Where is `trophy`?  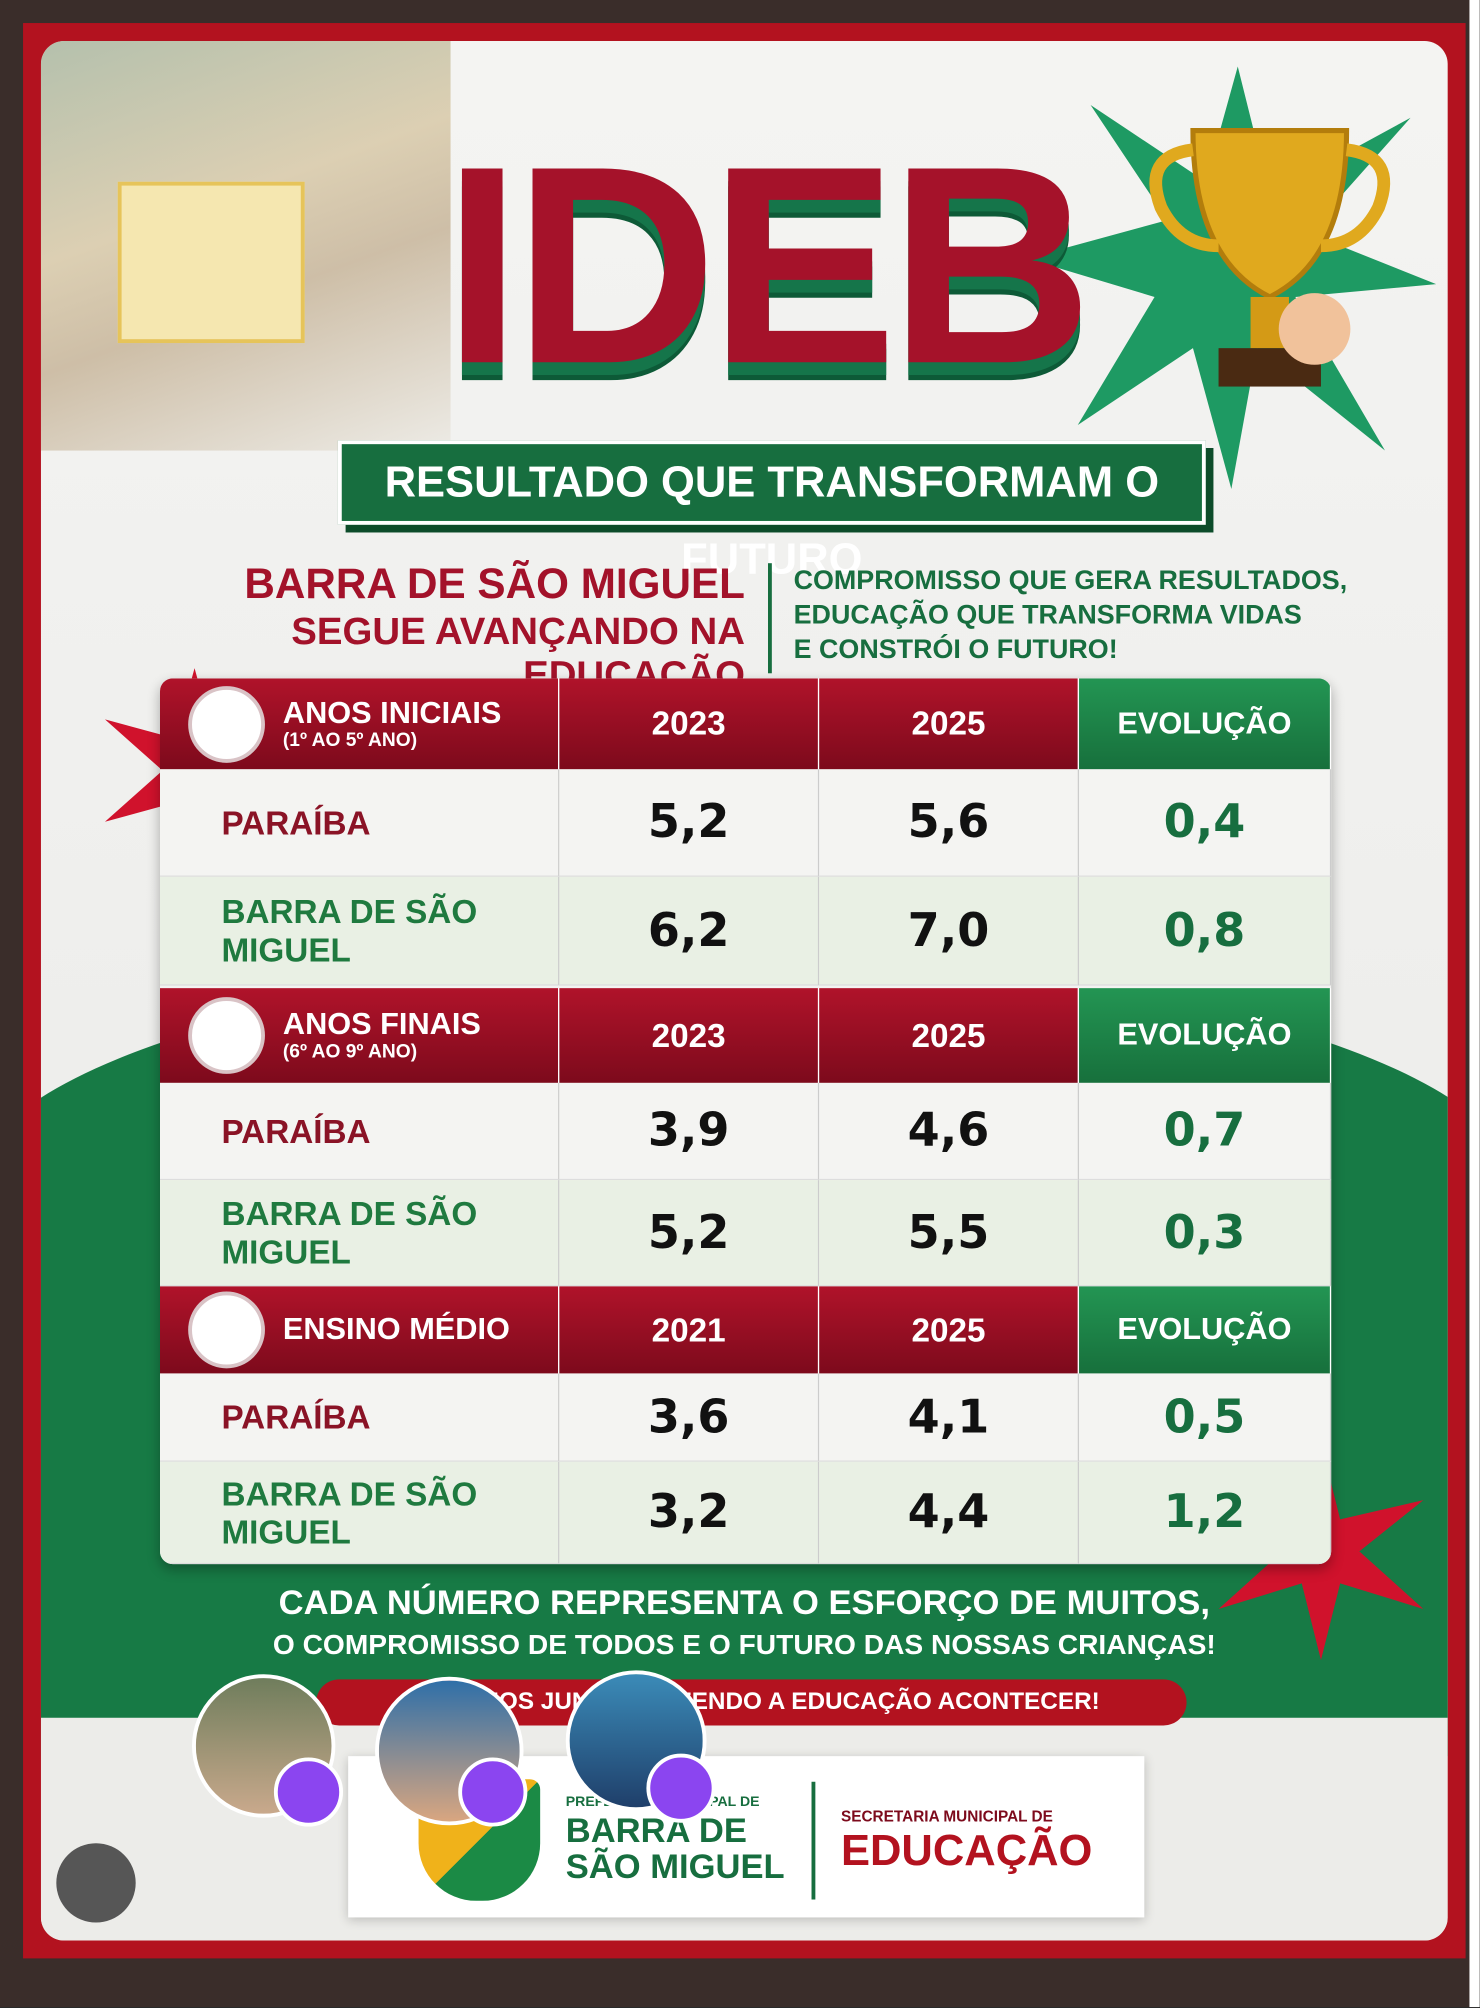 trophy is located at coordinates (1270, 257).